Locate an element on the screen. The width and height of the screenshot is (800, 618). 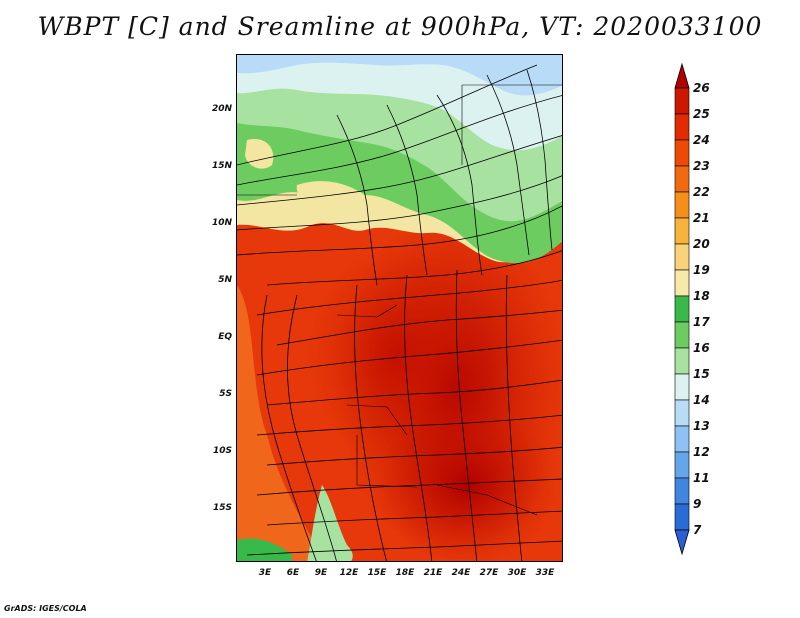
colorbar-label: 22 is located at coordinates (701, 192).